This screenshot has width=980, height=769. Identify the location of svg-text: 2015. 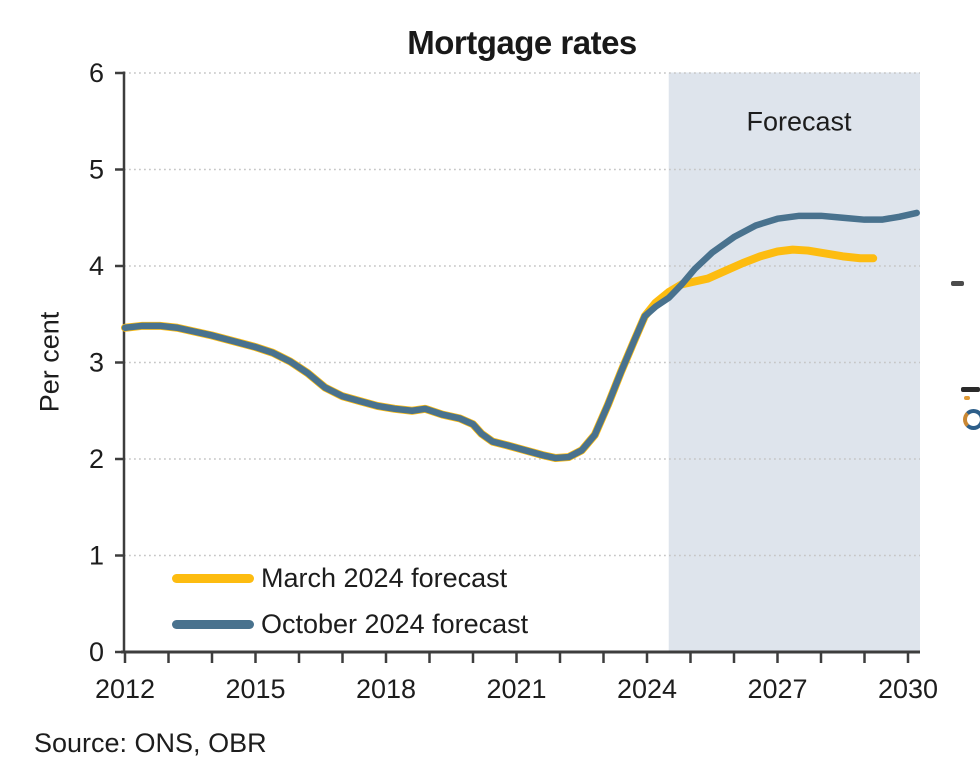
(255, 689).